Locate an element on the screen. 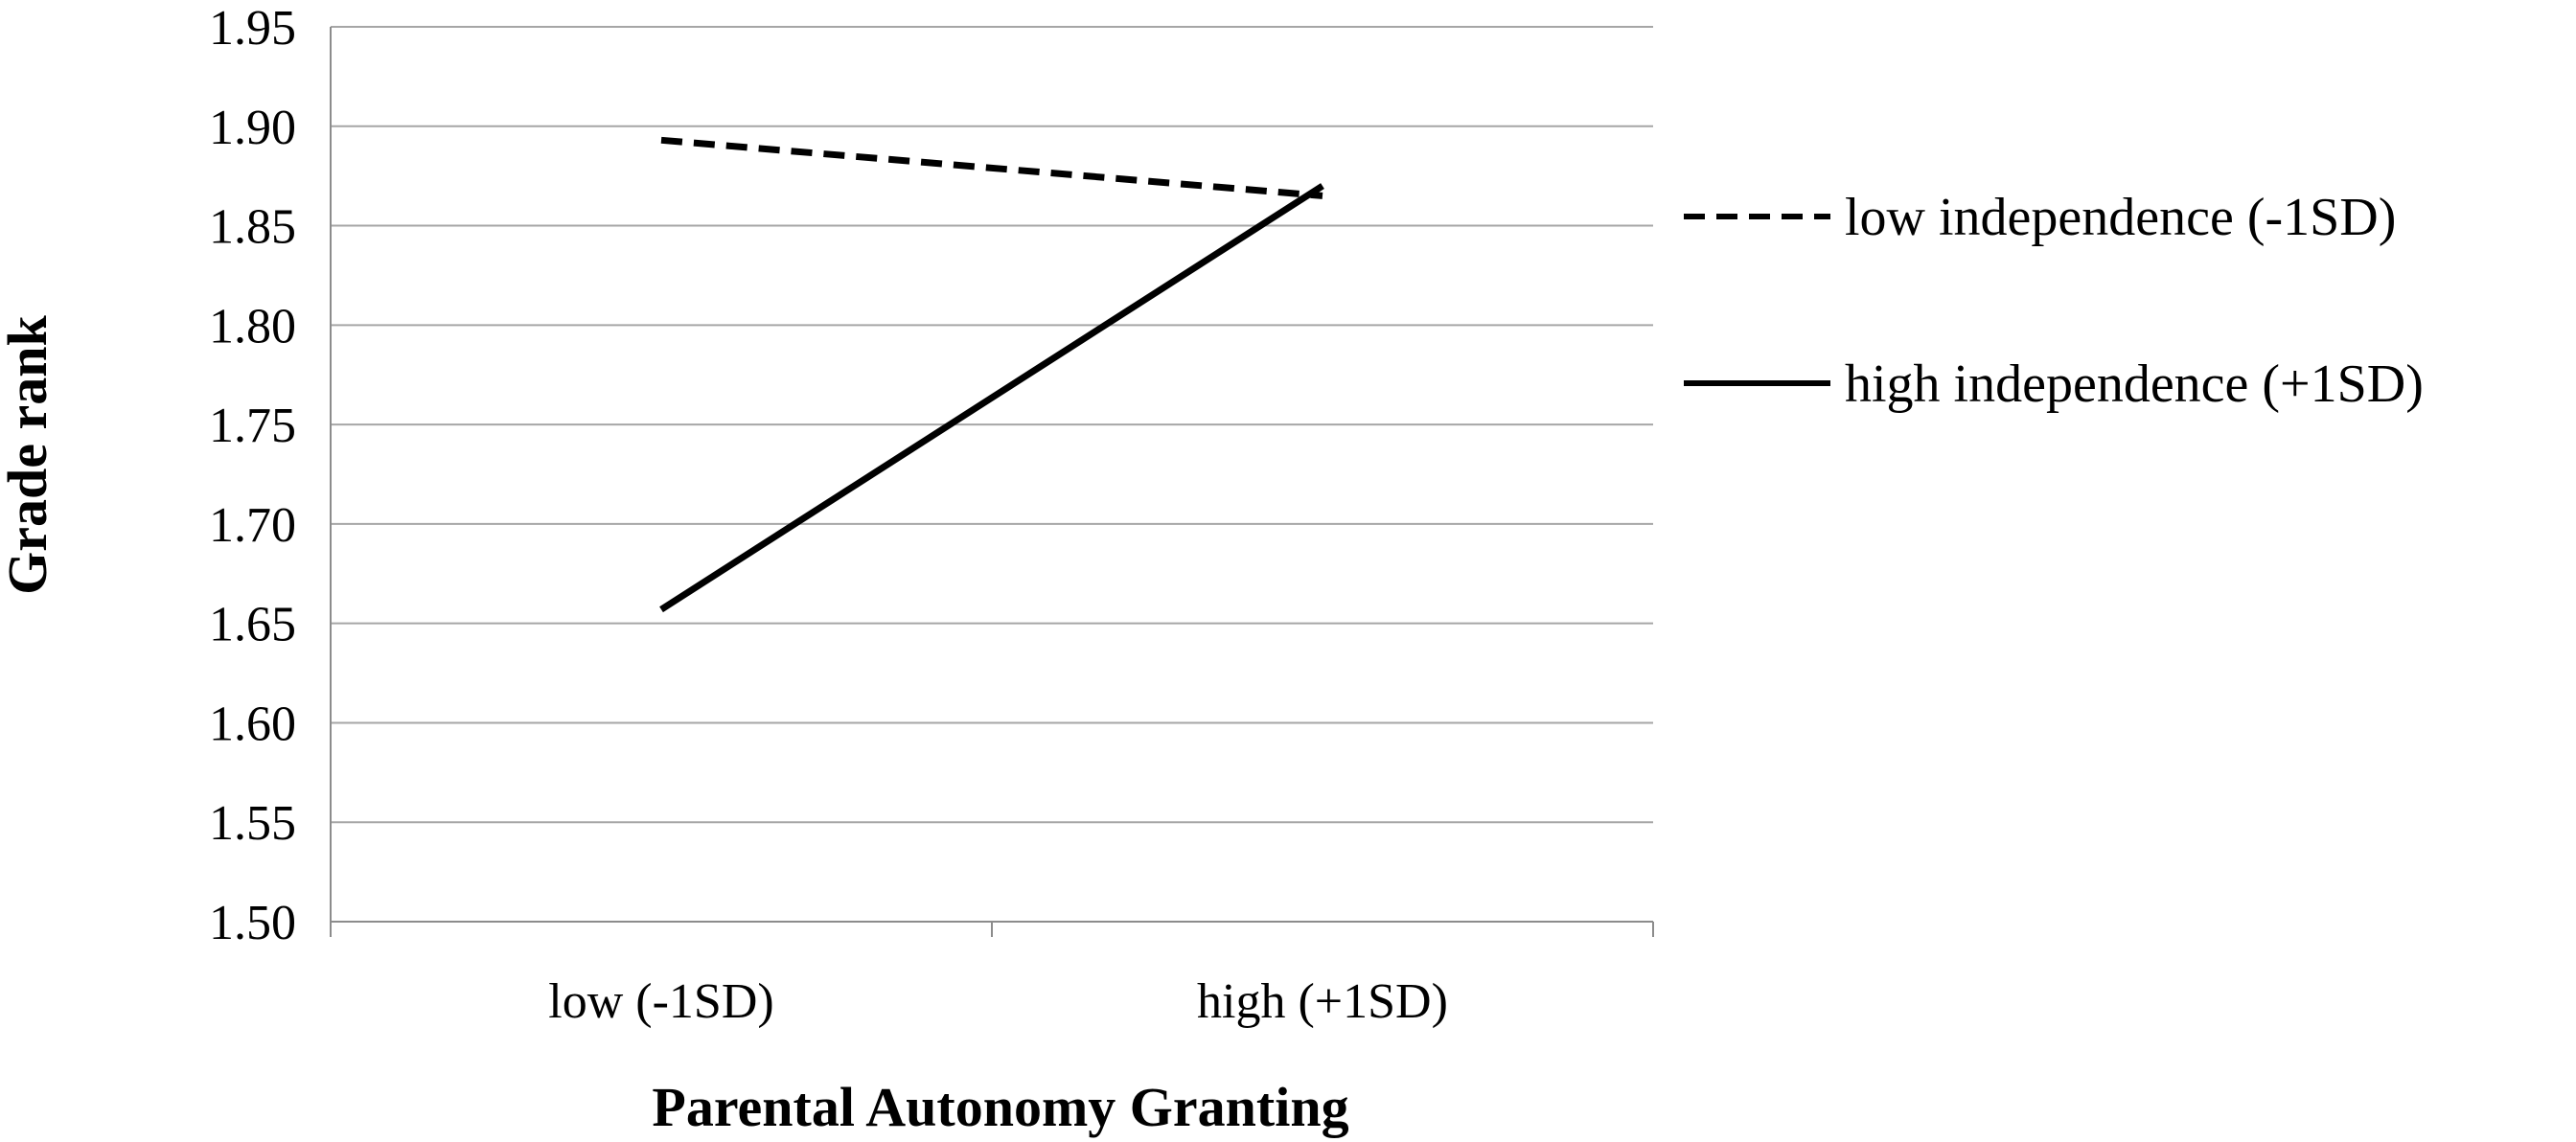 The height and width of the screenshot is (1142, 2576). y-tick-label: 1.80 is located at coordinates (252, 327).